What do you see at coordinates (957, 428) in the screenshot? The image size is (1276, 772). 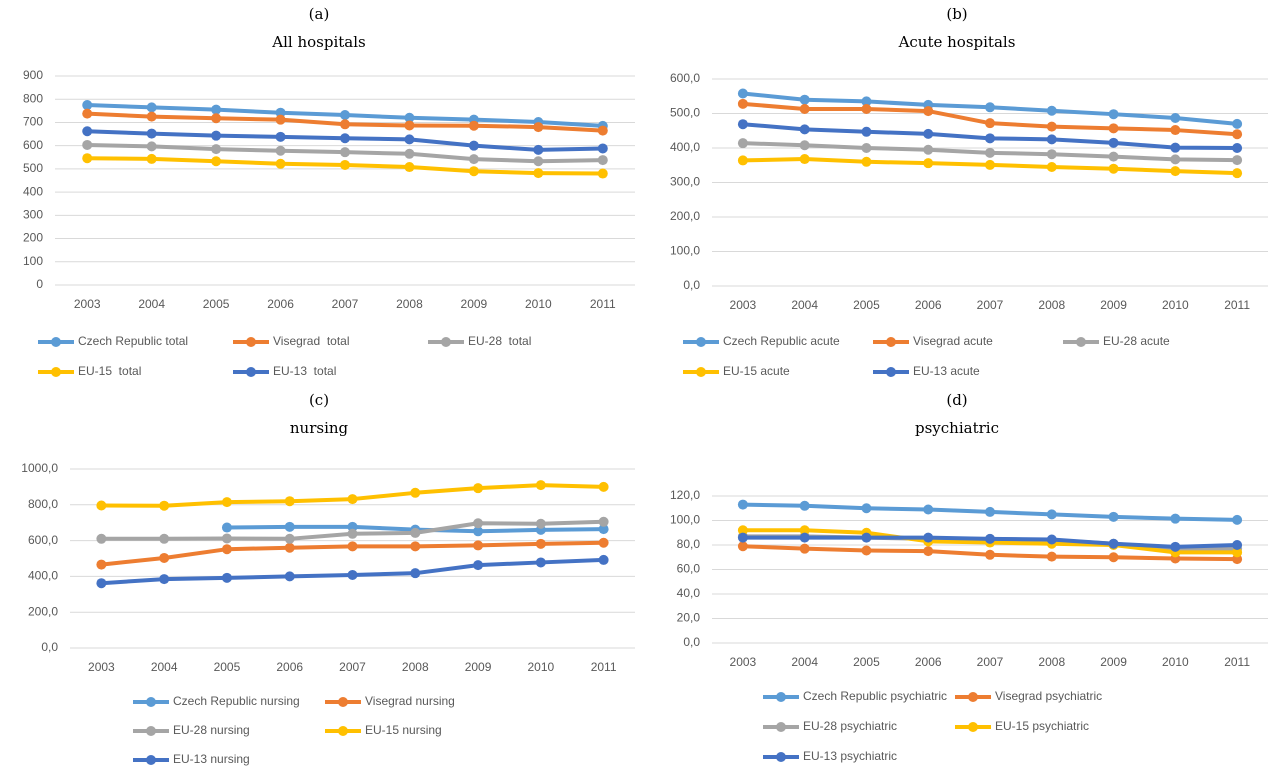 I see `chart-title: psychiatric` at bounding box center [957, 428].